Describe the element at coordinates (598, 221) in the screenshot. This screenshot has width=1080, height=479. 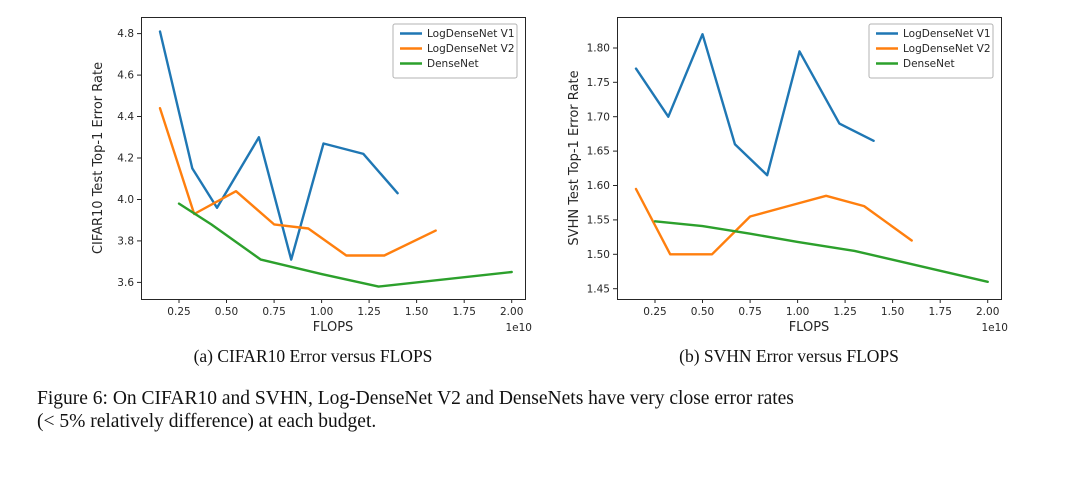
I see `y-tick-label: 1.55` at that location.